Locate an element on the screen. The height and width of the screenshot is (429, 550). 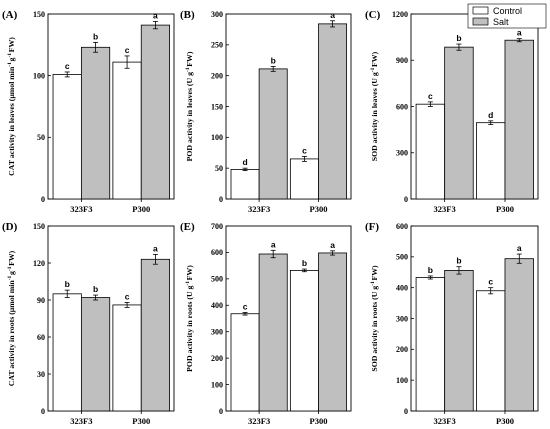
panel-e-letter: (E) is located at coordinates (187, 227).